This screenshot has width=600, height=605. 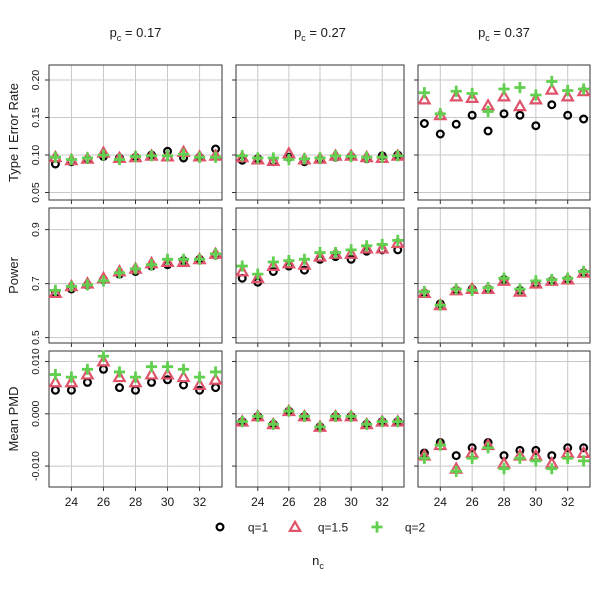 I want to click on panel-r0-c1, so click(x=318, y=134).